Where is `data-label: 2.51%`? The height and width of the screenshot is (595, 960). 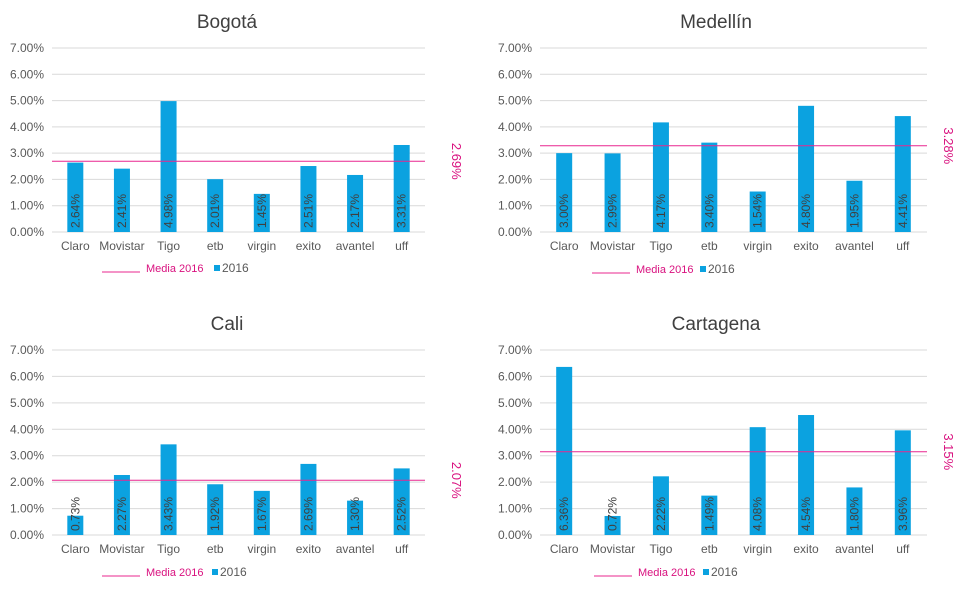
data-label: 2.51% is located at coordinates (308, 211).